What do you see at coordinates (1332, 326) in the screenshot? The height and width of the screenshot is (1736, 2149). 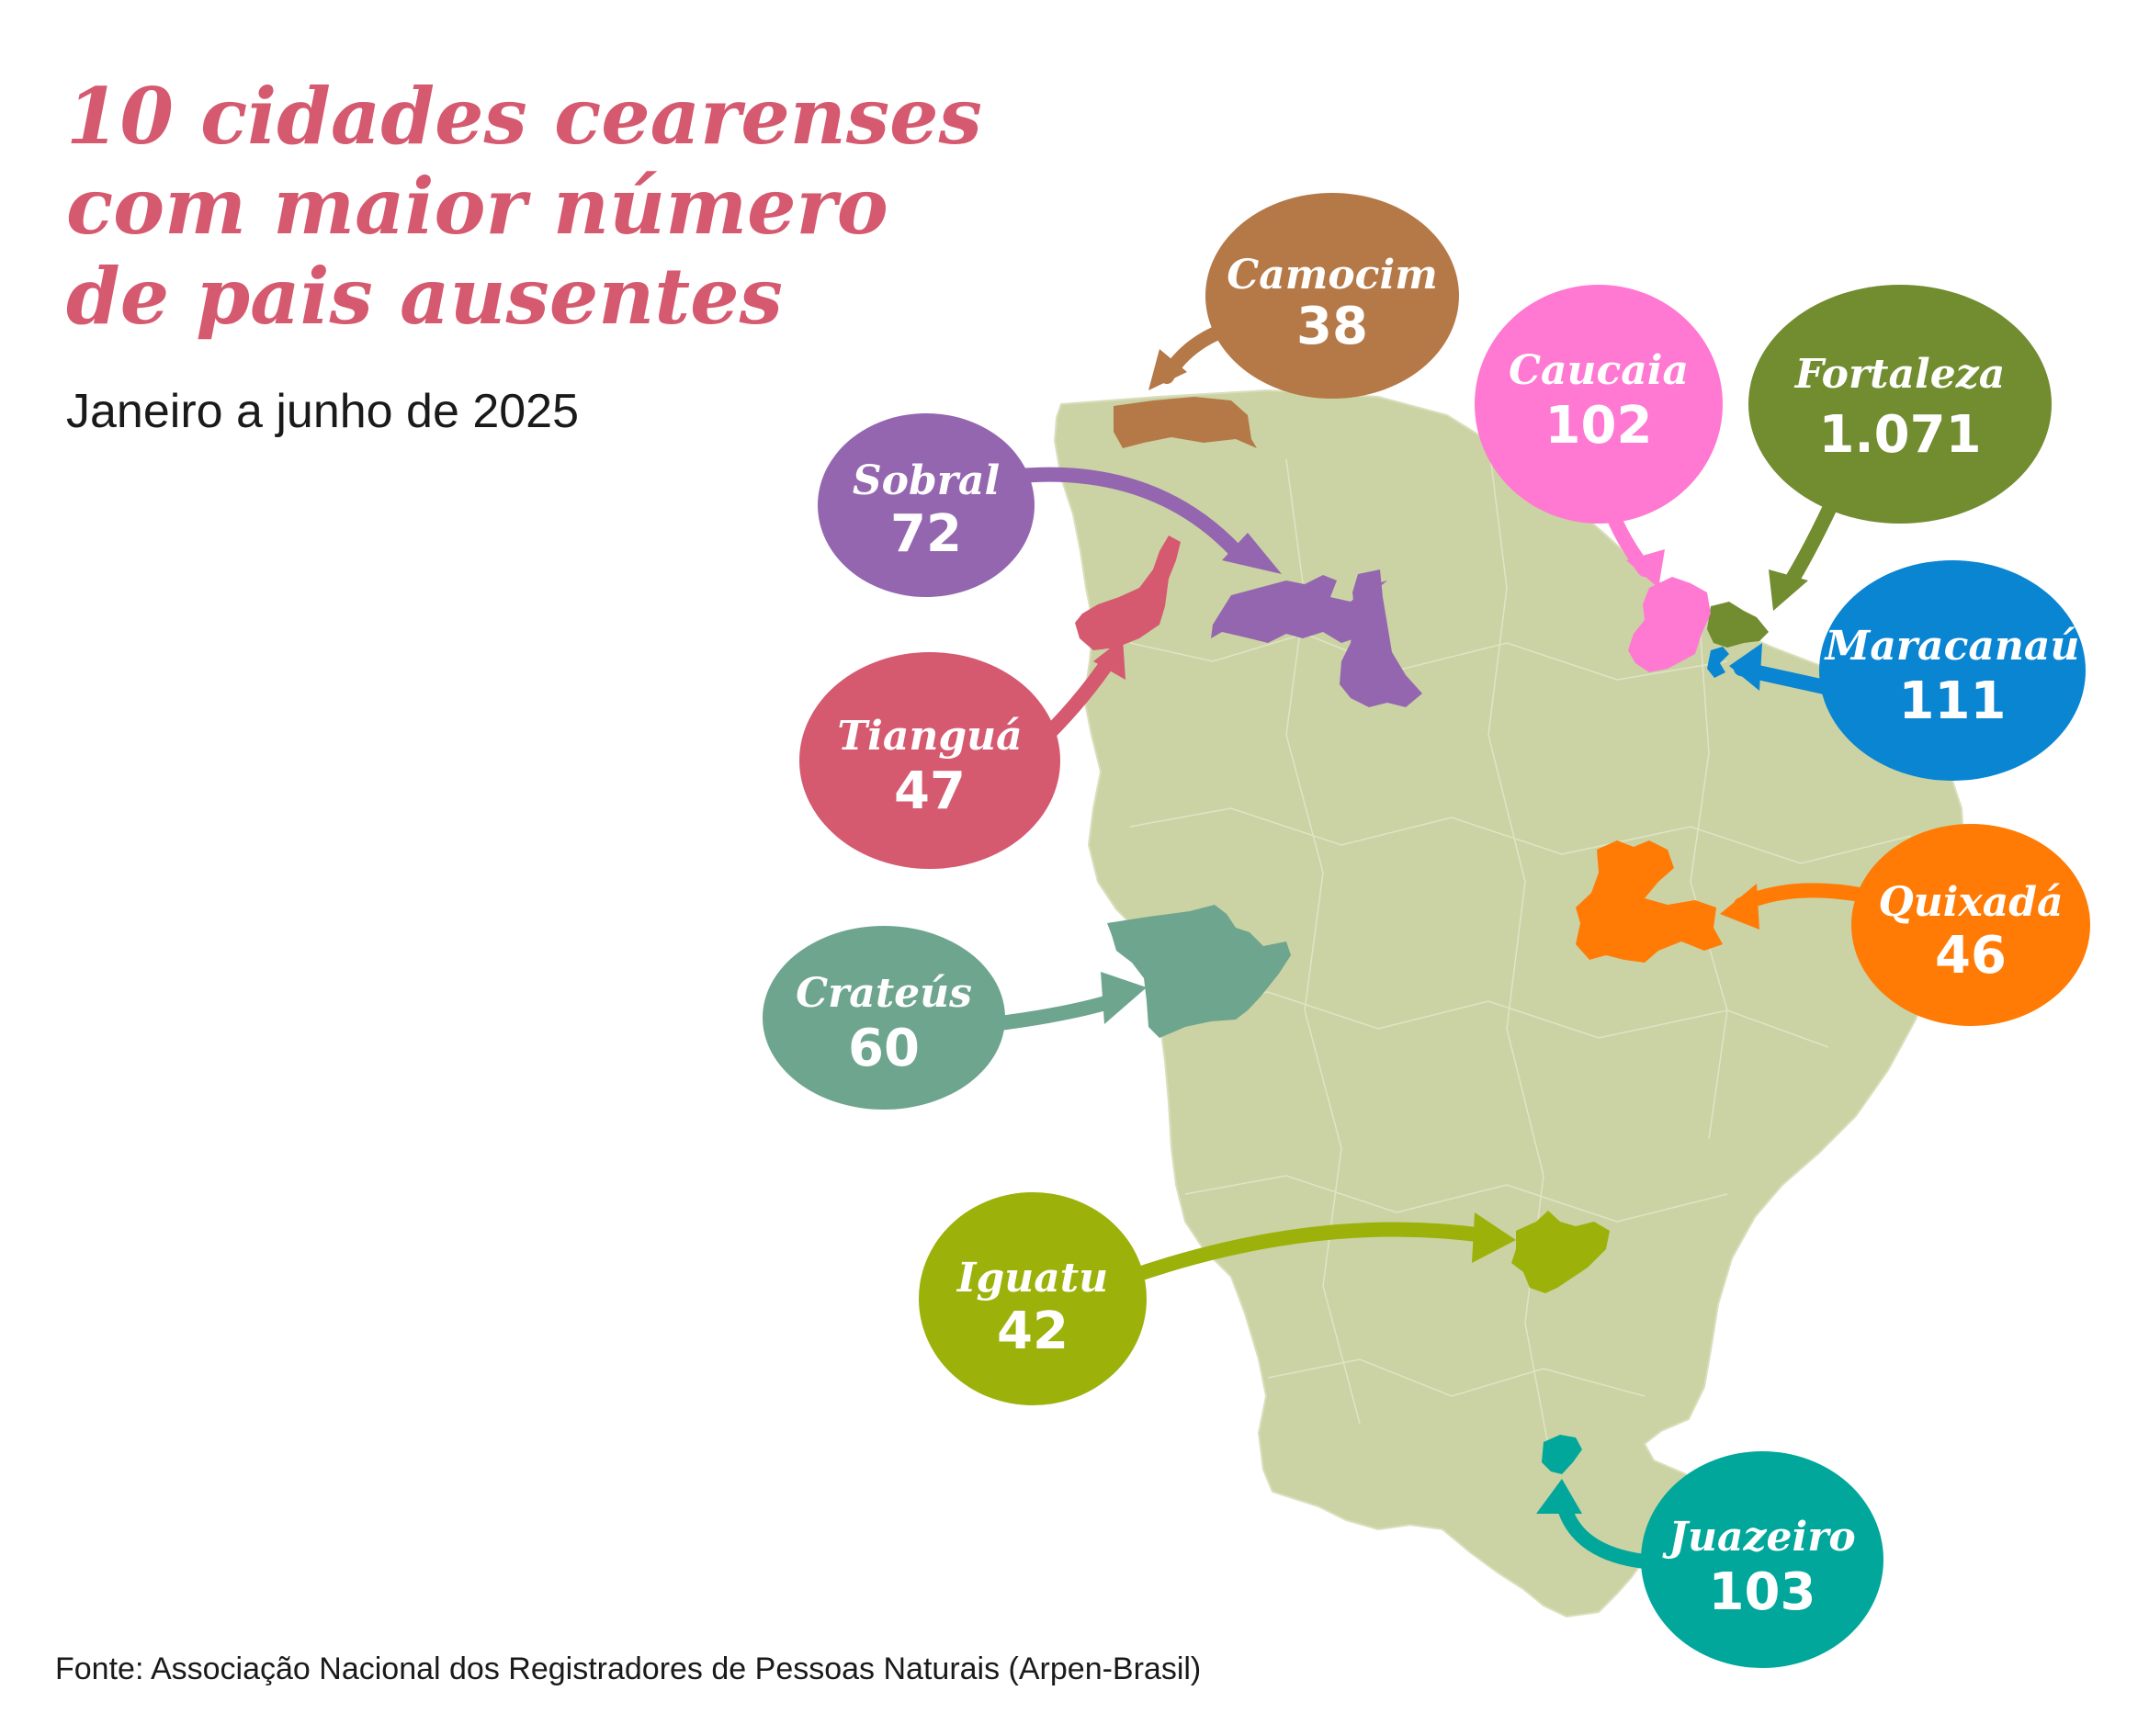 I see `city-value: 38` at bounding box center [1332, 326].